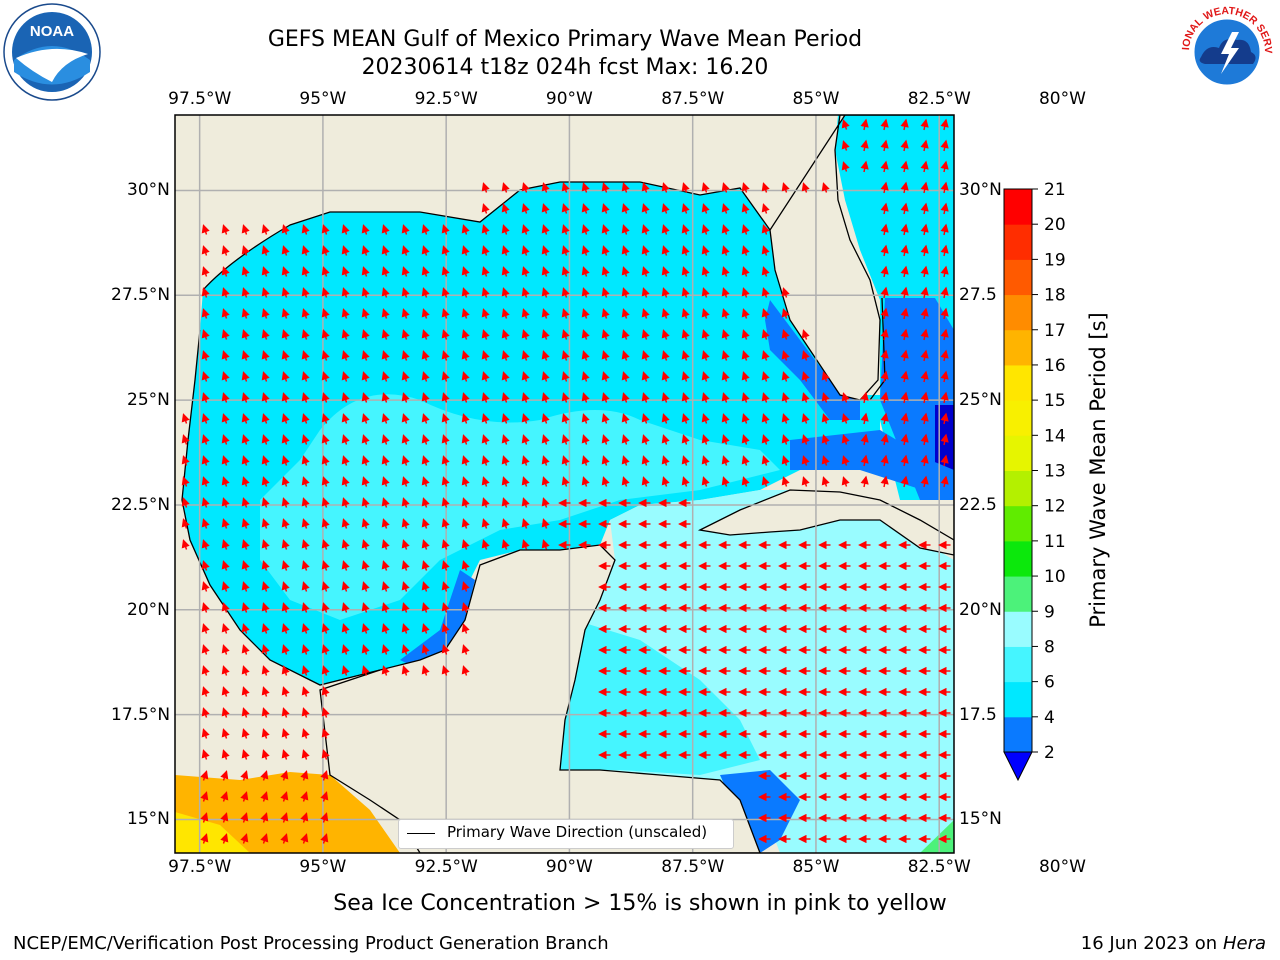 This screenshot has width=1280, height=960. Describe the element at coordinates (577, 832) in the screenshot. I see `legend-label: Primary Wave Direction (unscaled)` at that location.